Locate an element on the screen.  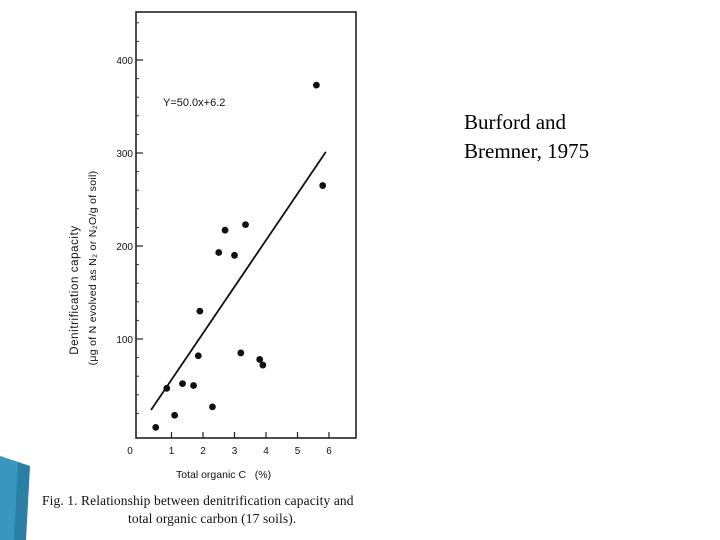
citation: Burford and Bremner, 1975 is located at coordinates (526, 137).